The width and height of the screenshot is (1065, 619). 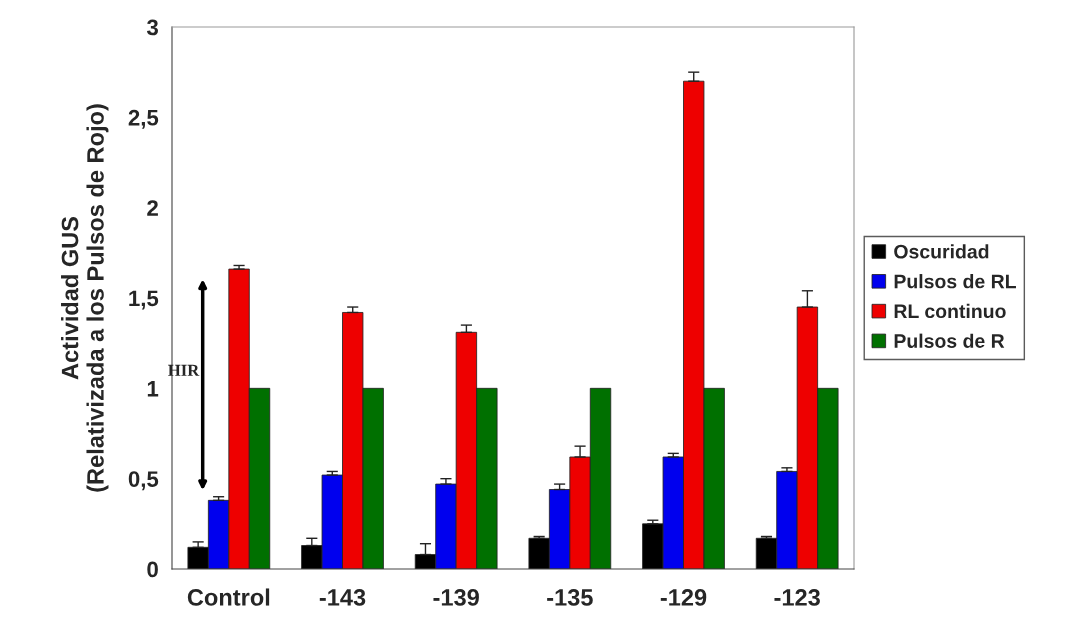 I want to click on y-tick-label: 2, so click(x=152, y=208).